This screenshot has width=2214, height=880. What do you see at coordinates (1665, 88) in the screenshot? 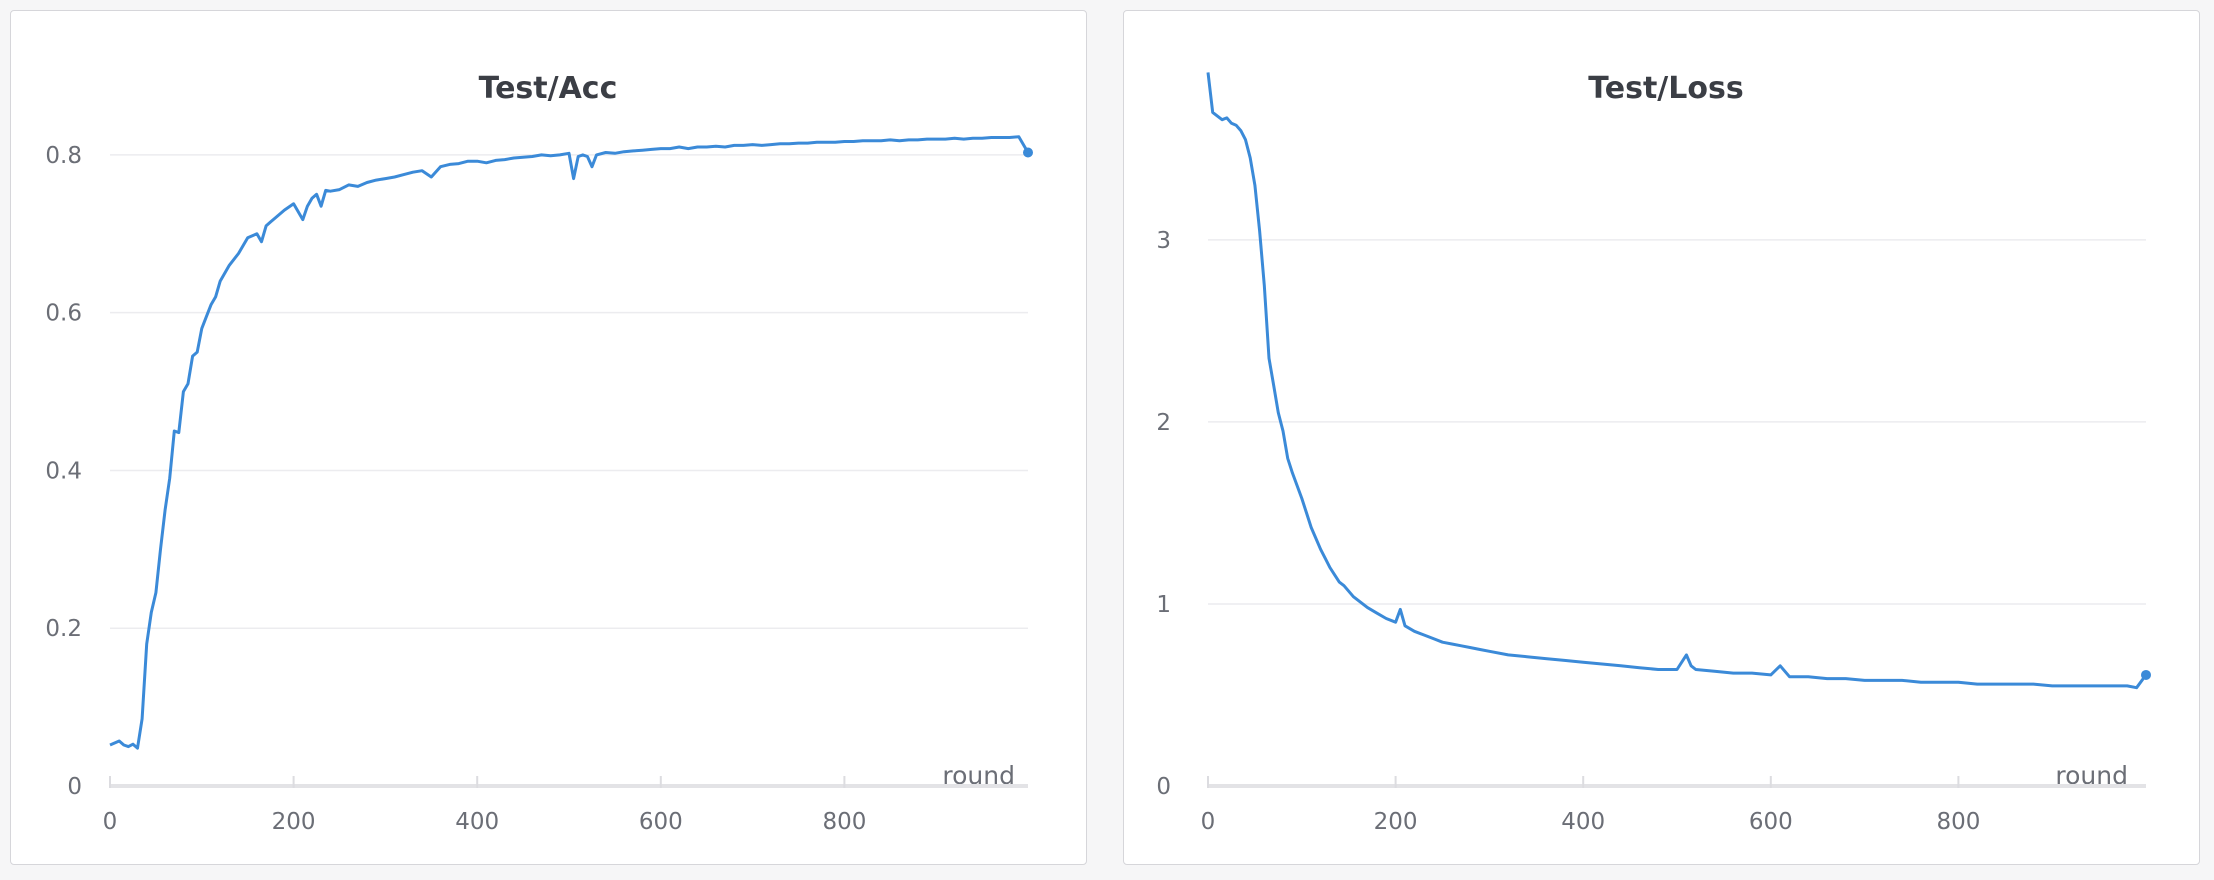
I see `chart-title: Test/Loss` at bounding box center [1665, 88].